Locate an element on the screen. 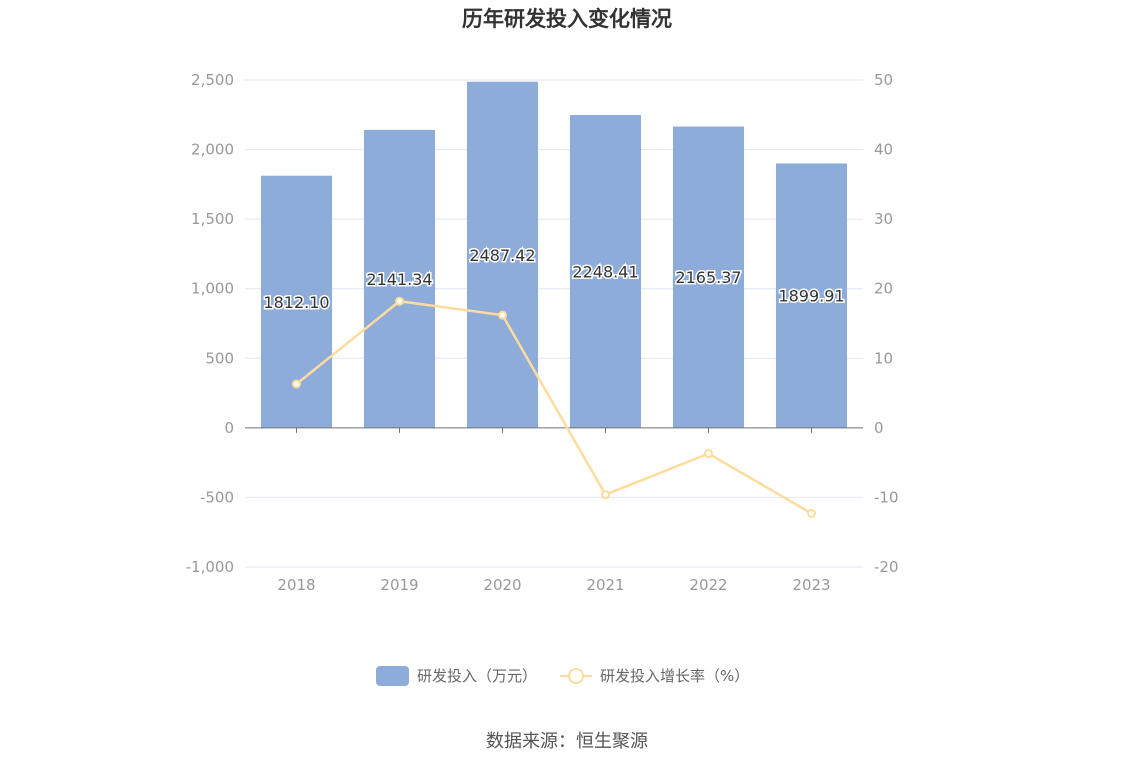  source-text: 数据来源：恒生聚源 is located at coordinates (567, 741).